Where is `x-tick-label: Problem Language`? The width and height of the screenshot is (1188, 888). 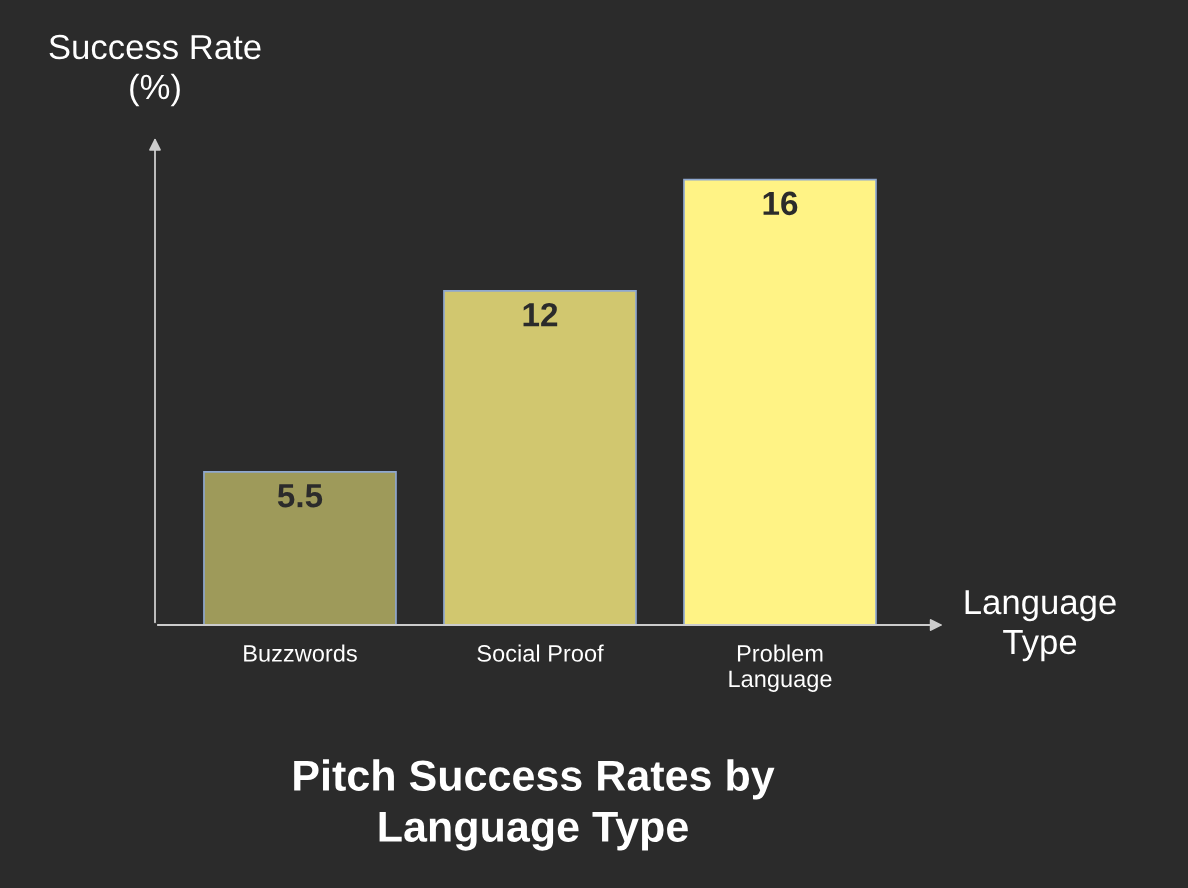 x-tick-label: Problem Language is located at coordinates (780, 668).